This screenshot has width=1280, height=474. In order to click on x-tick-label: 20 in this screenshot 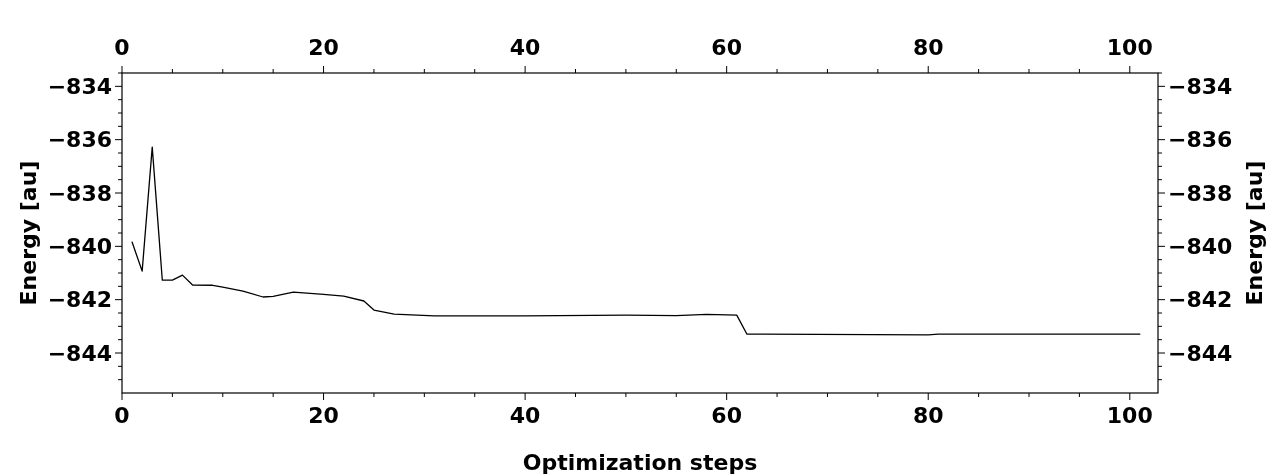, I will do `click(323, 415)`.